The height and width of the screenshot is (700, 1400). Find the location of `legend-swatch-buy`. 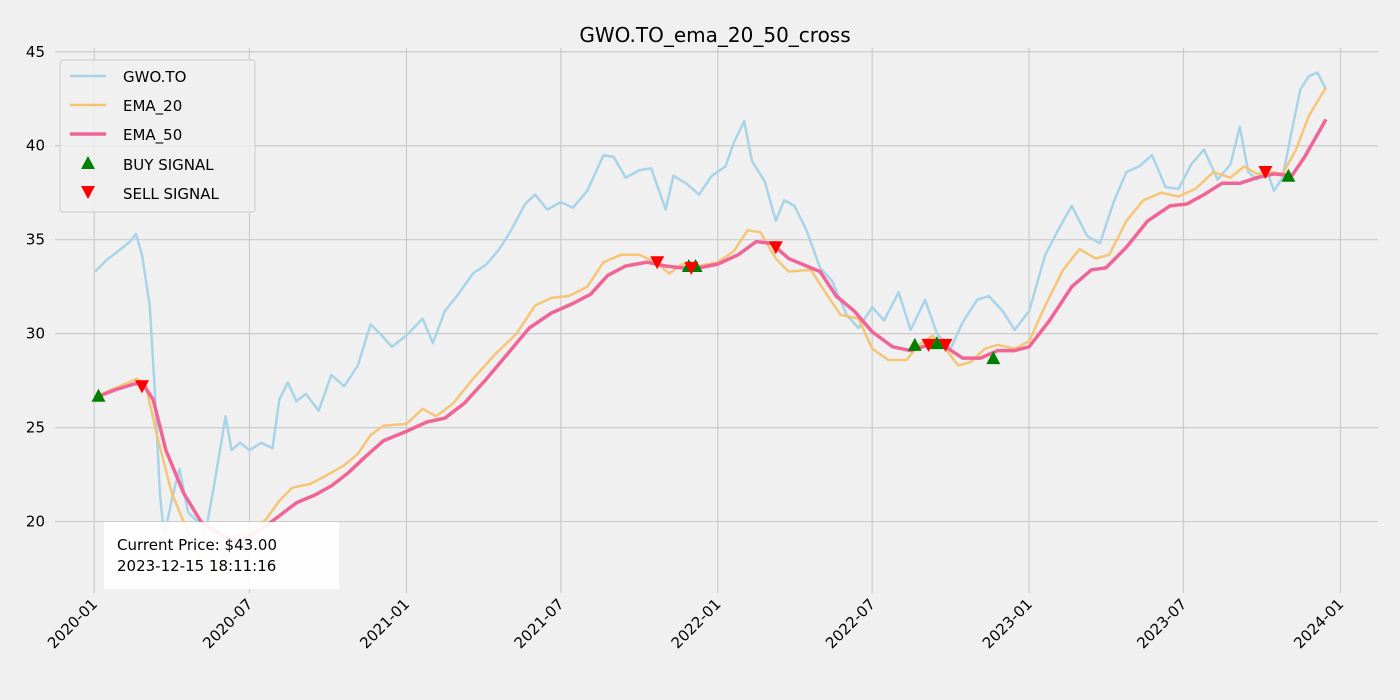

legend-swatch-buy is located at coordinates (88, 162).